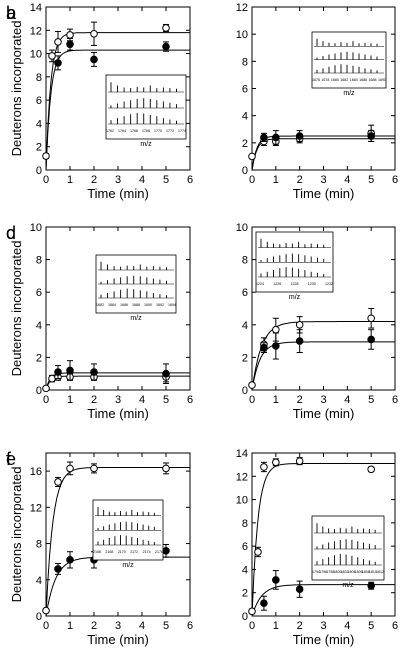 This screenshot has width=408, height=649. I want to click on panel-label: f, so click(9, 459).